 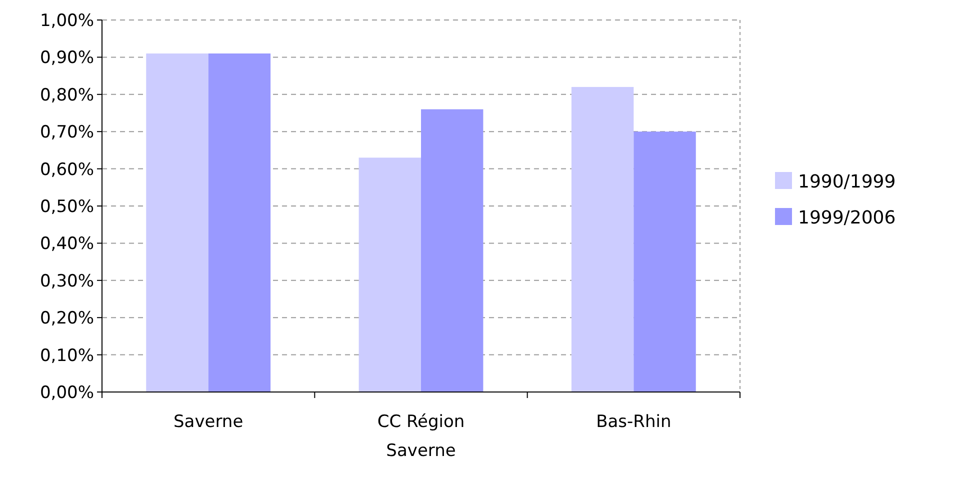 What do you see at coordinates (67, 20) in the screenshot?
I see `y-tick-label: 1,00%` at bounding box center [67, 20].